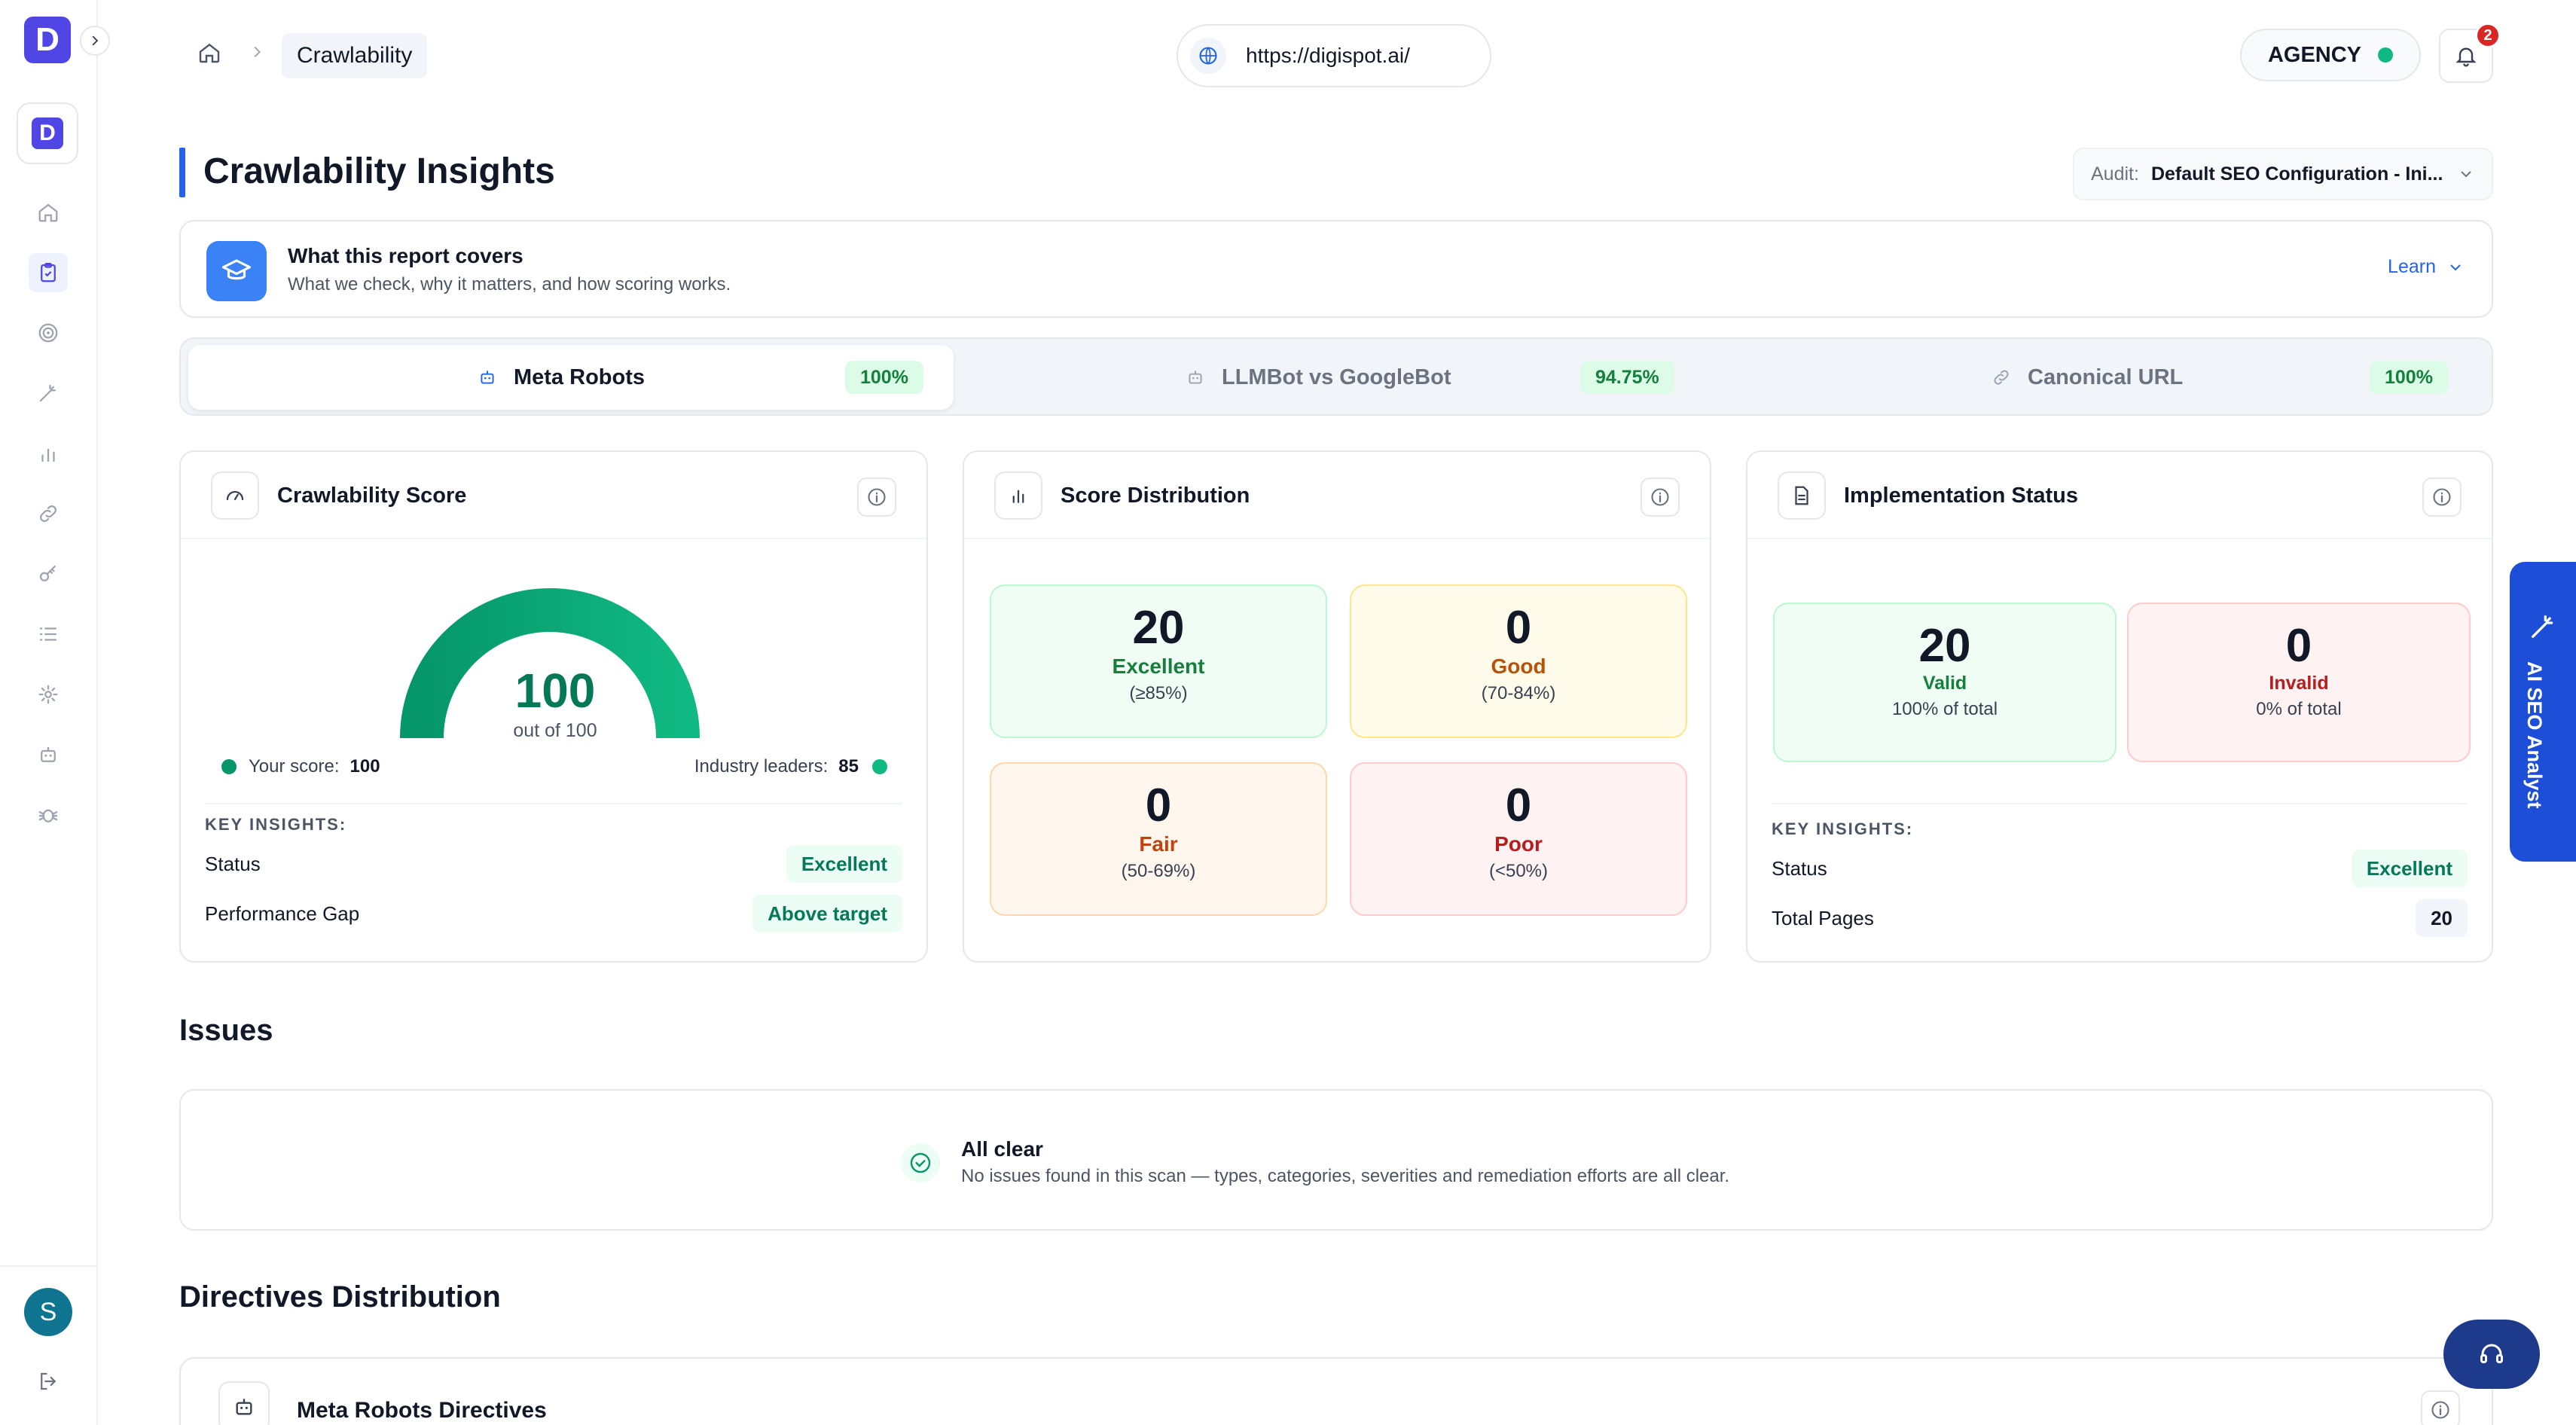 The height and width of the screenshot is (1425, 2576). I want to click on learn-toggle: Learn, so click(2427, 267).